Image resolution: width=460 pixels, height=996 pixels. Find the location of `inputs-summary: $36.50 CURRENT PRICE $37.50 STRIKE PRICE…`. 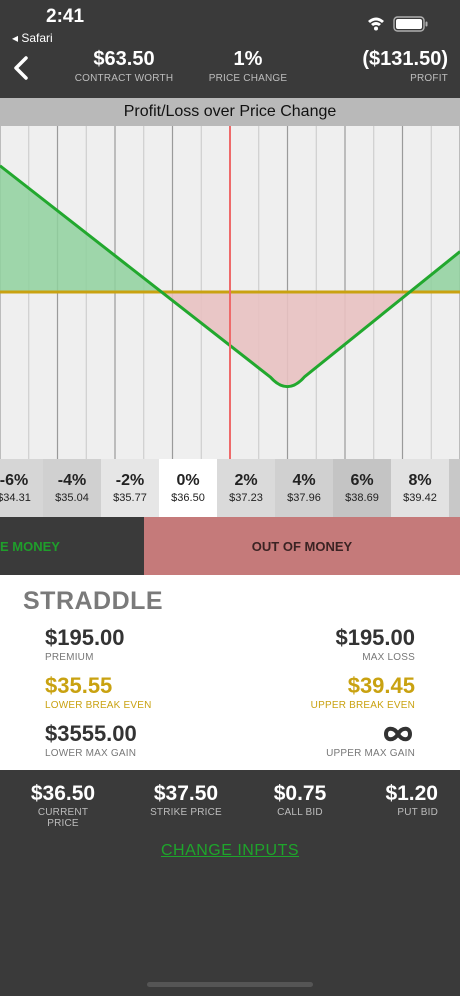

inputs-summary: $36.50 CURRENT PRICE $37.50 STRIKE PRICE… is located at coordinates (230, 805).